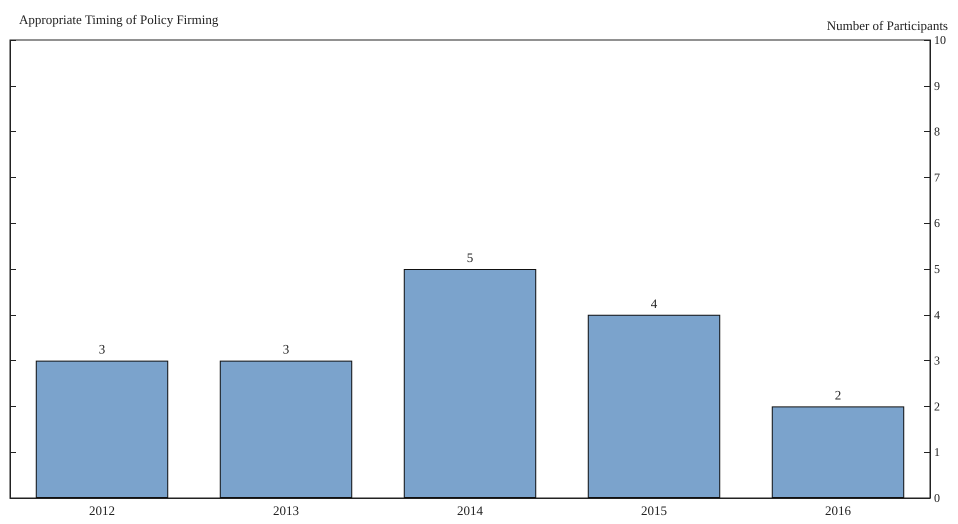 This screenshot has height=524, width=958. What do you see at coordinates (937, 223) in the screenshot?
I see `y-tick-label: 6` at bounding box center [937, 223].